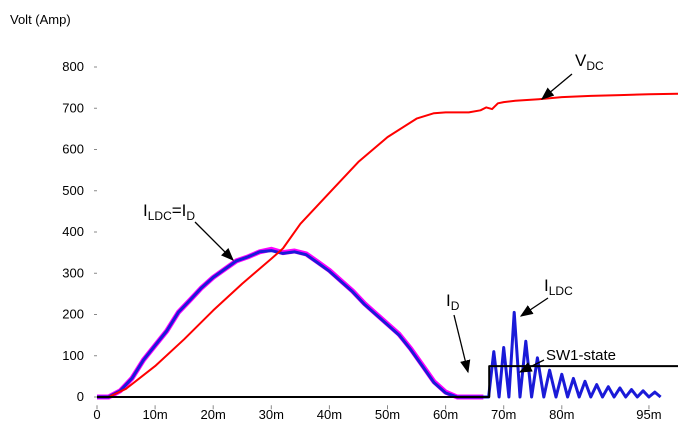 This screenshot has height=431, width=678. What do you see at coordinates (40, 19) in the screenshot?
I see `y-axis-label: Volt (Amp)` at bounding box center [40, 19].